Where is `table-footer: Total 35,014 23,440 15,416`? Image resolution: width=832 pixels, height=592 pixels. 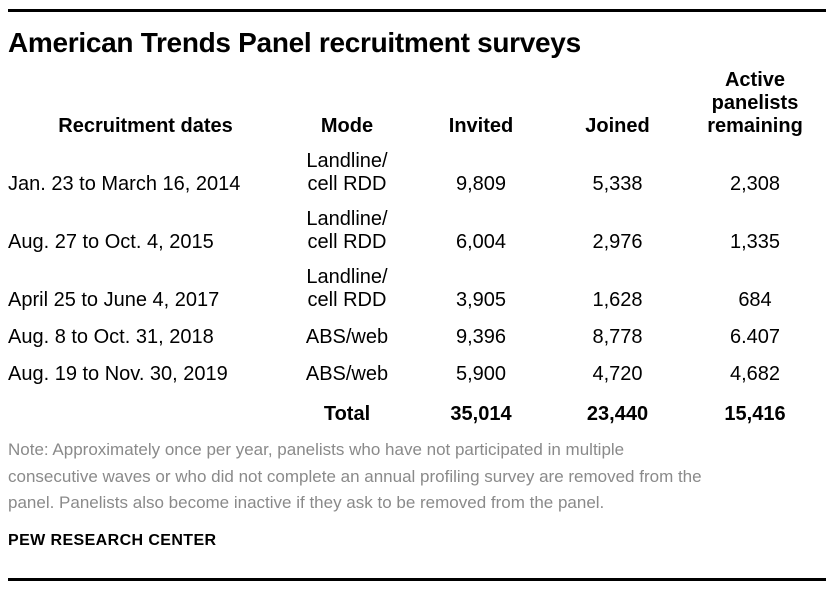
table-footer: Total 35,014 23,440 15,416 is located at coordinates (417, 412).